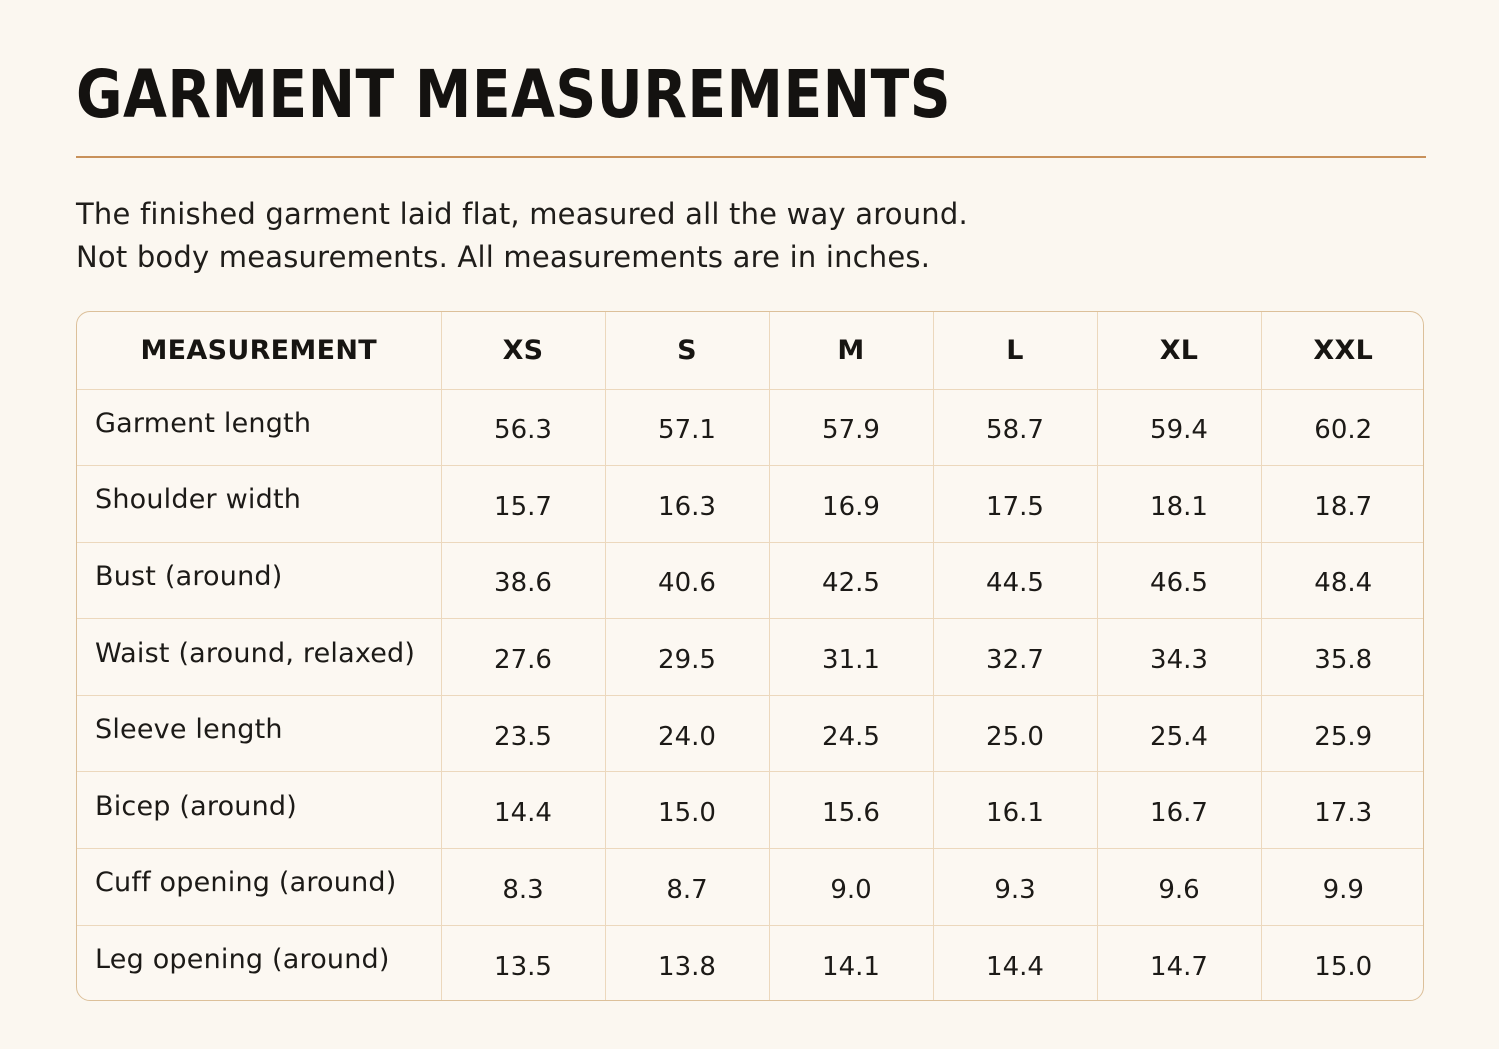  Describe the element at coordinates (687, 657) in the screenshot. I see `table-cell: 29.5` at that location.